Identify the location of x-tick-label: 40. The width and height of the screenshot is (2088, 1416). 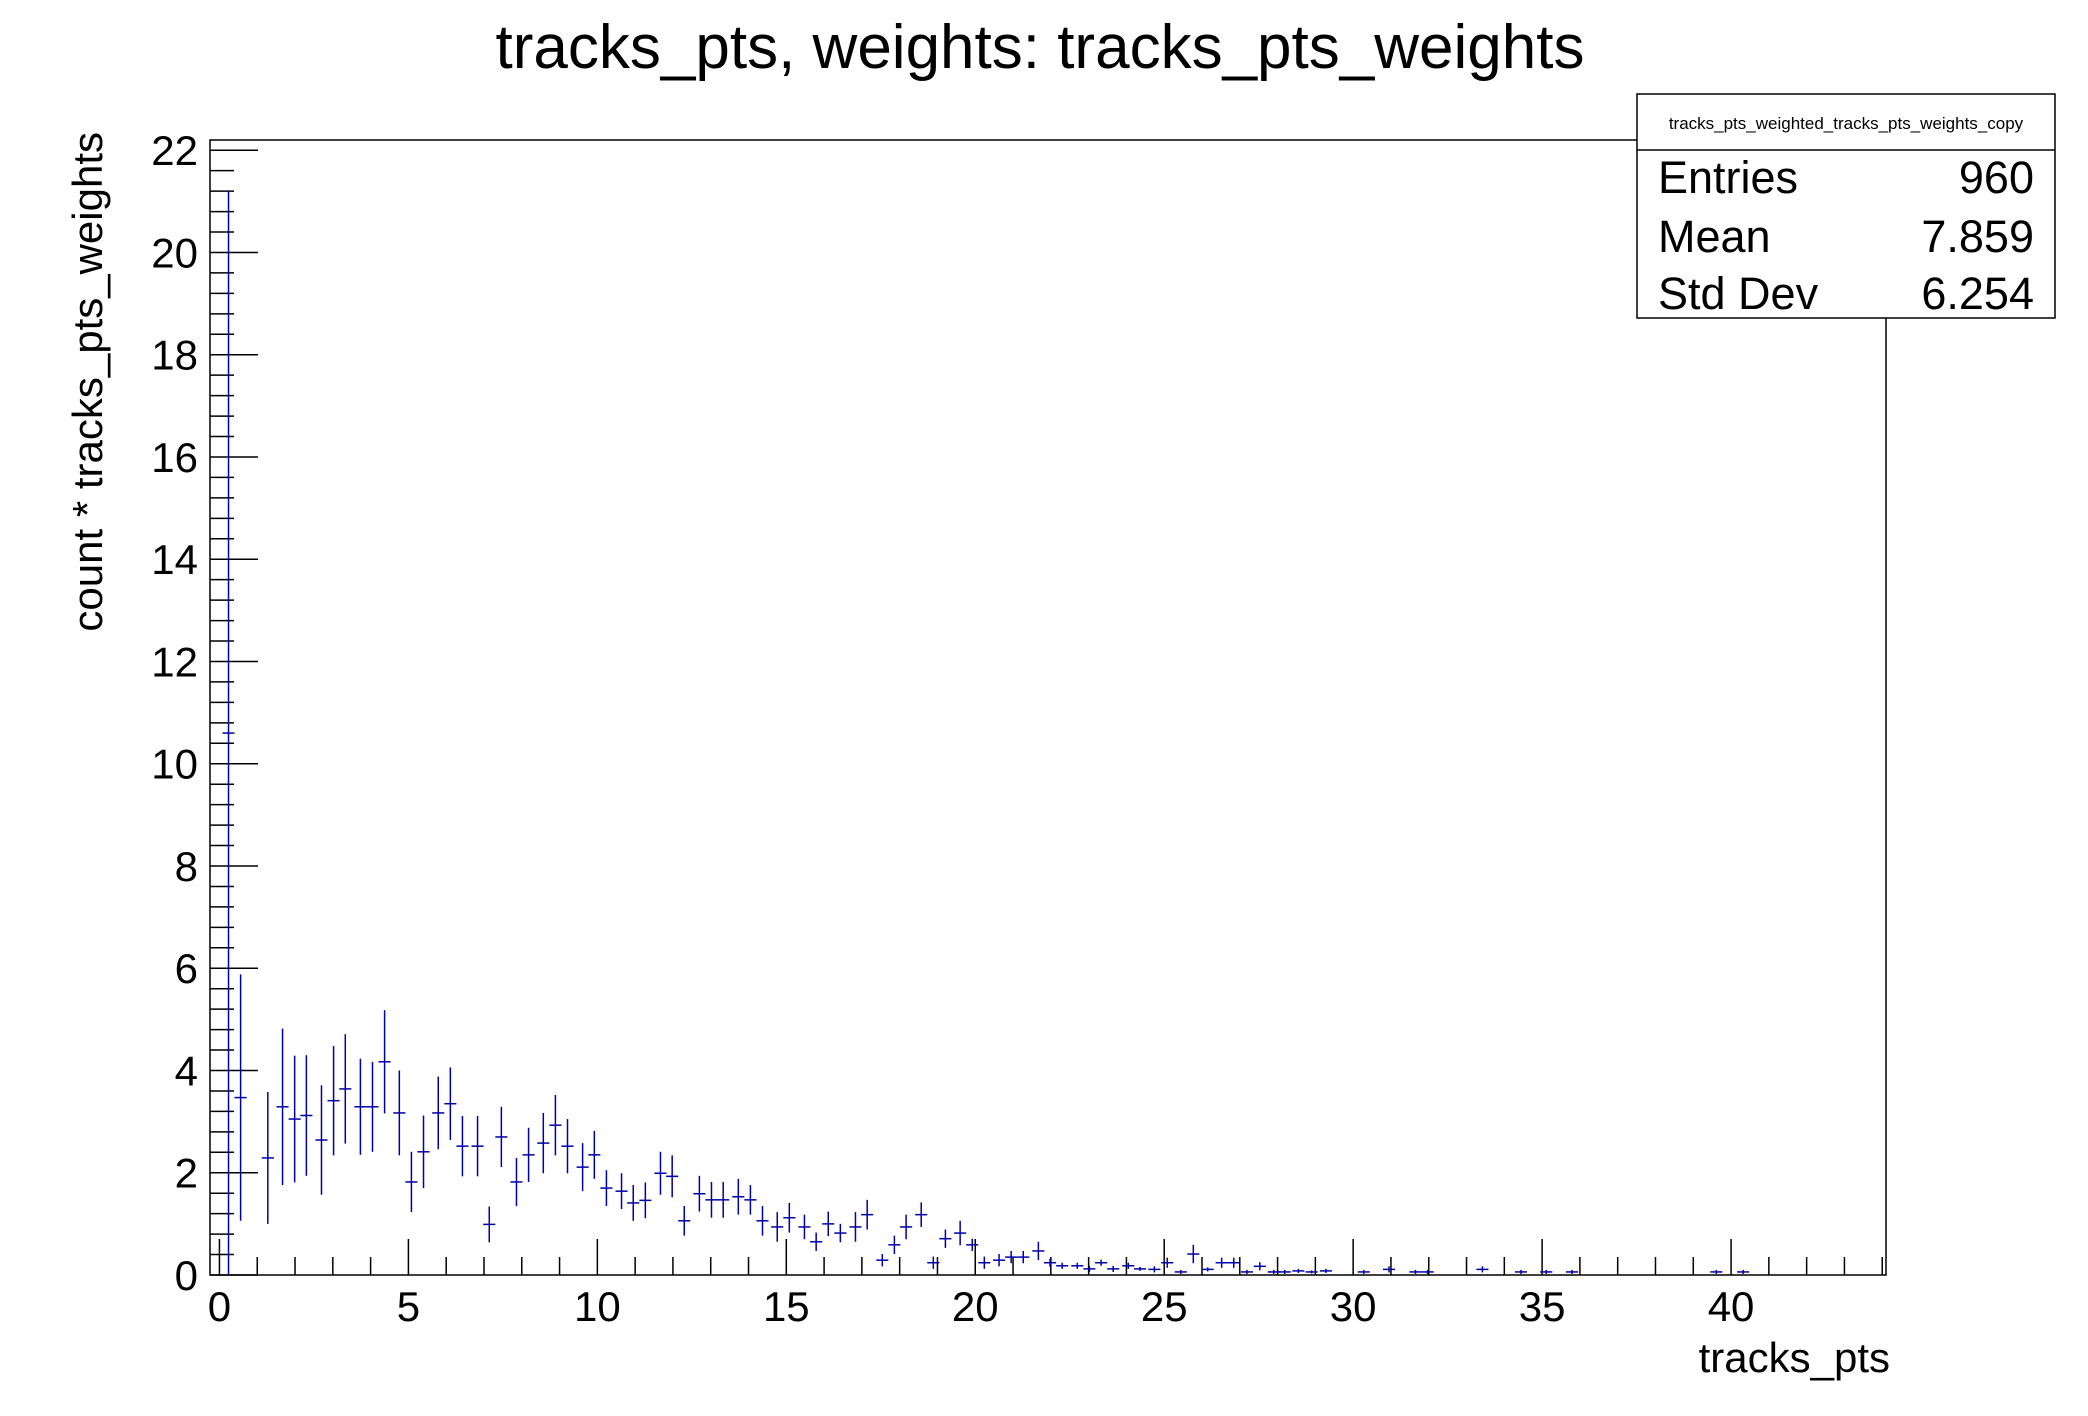
(1731, 1306).